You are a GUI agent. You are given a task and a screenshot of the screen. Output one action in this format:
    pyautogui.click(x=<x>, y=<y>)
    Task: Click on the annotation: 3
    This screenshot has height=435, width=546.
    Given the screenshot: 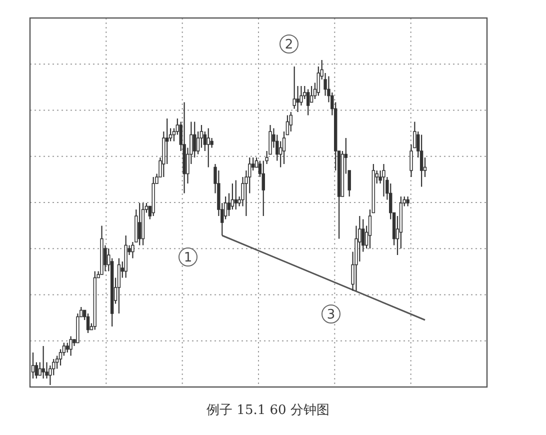 What is the action you would take?
    pyautogui.click(x=331, y=315)
    